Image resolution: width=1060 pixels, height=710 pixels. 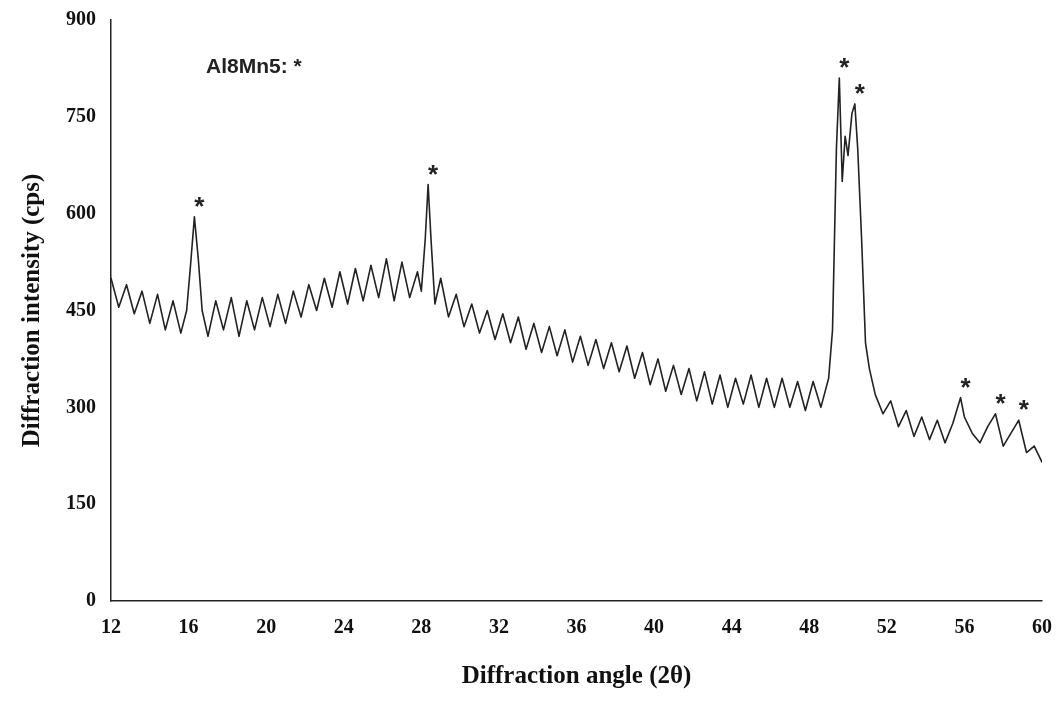 What do you see at coordinates (81, 115) in the screenshot?
I see `y-tick-label: 750` at bounding box center [81, 115].